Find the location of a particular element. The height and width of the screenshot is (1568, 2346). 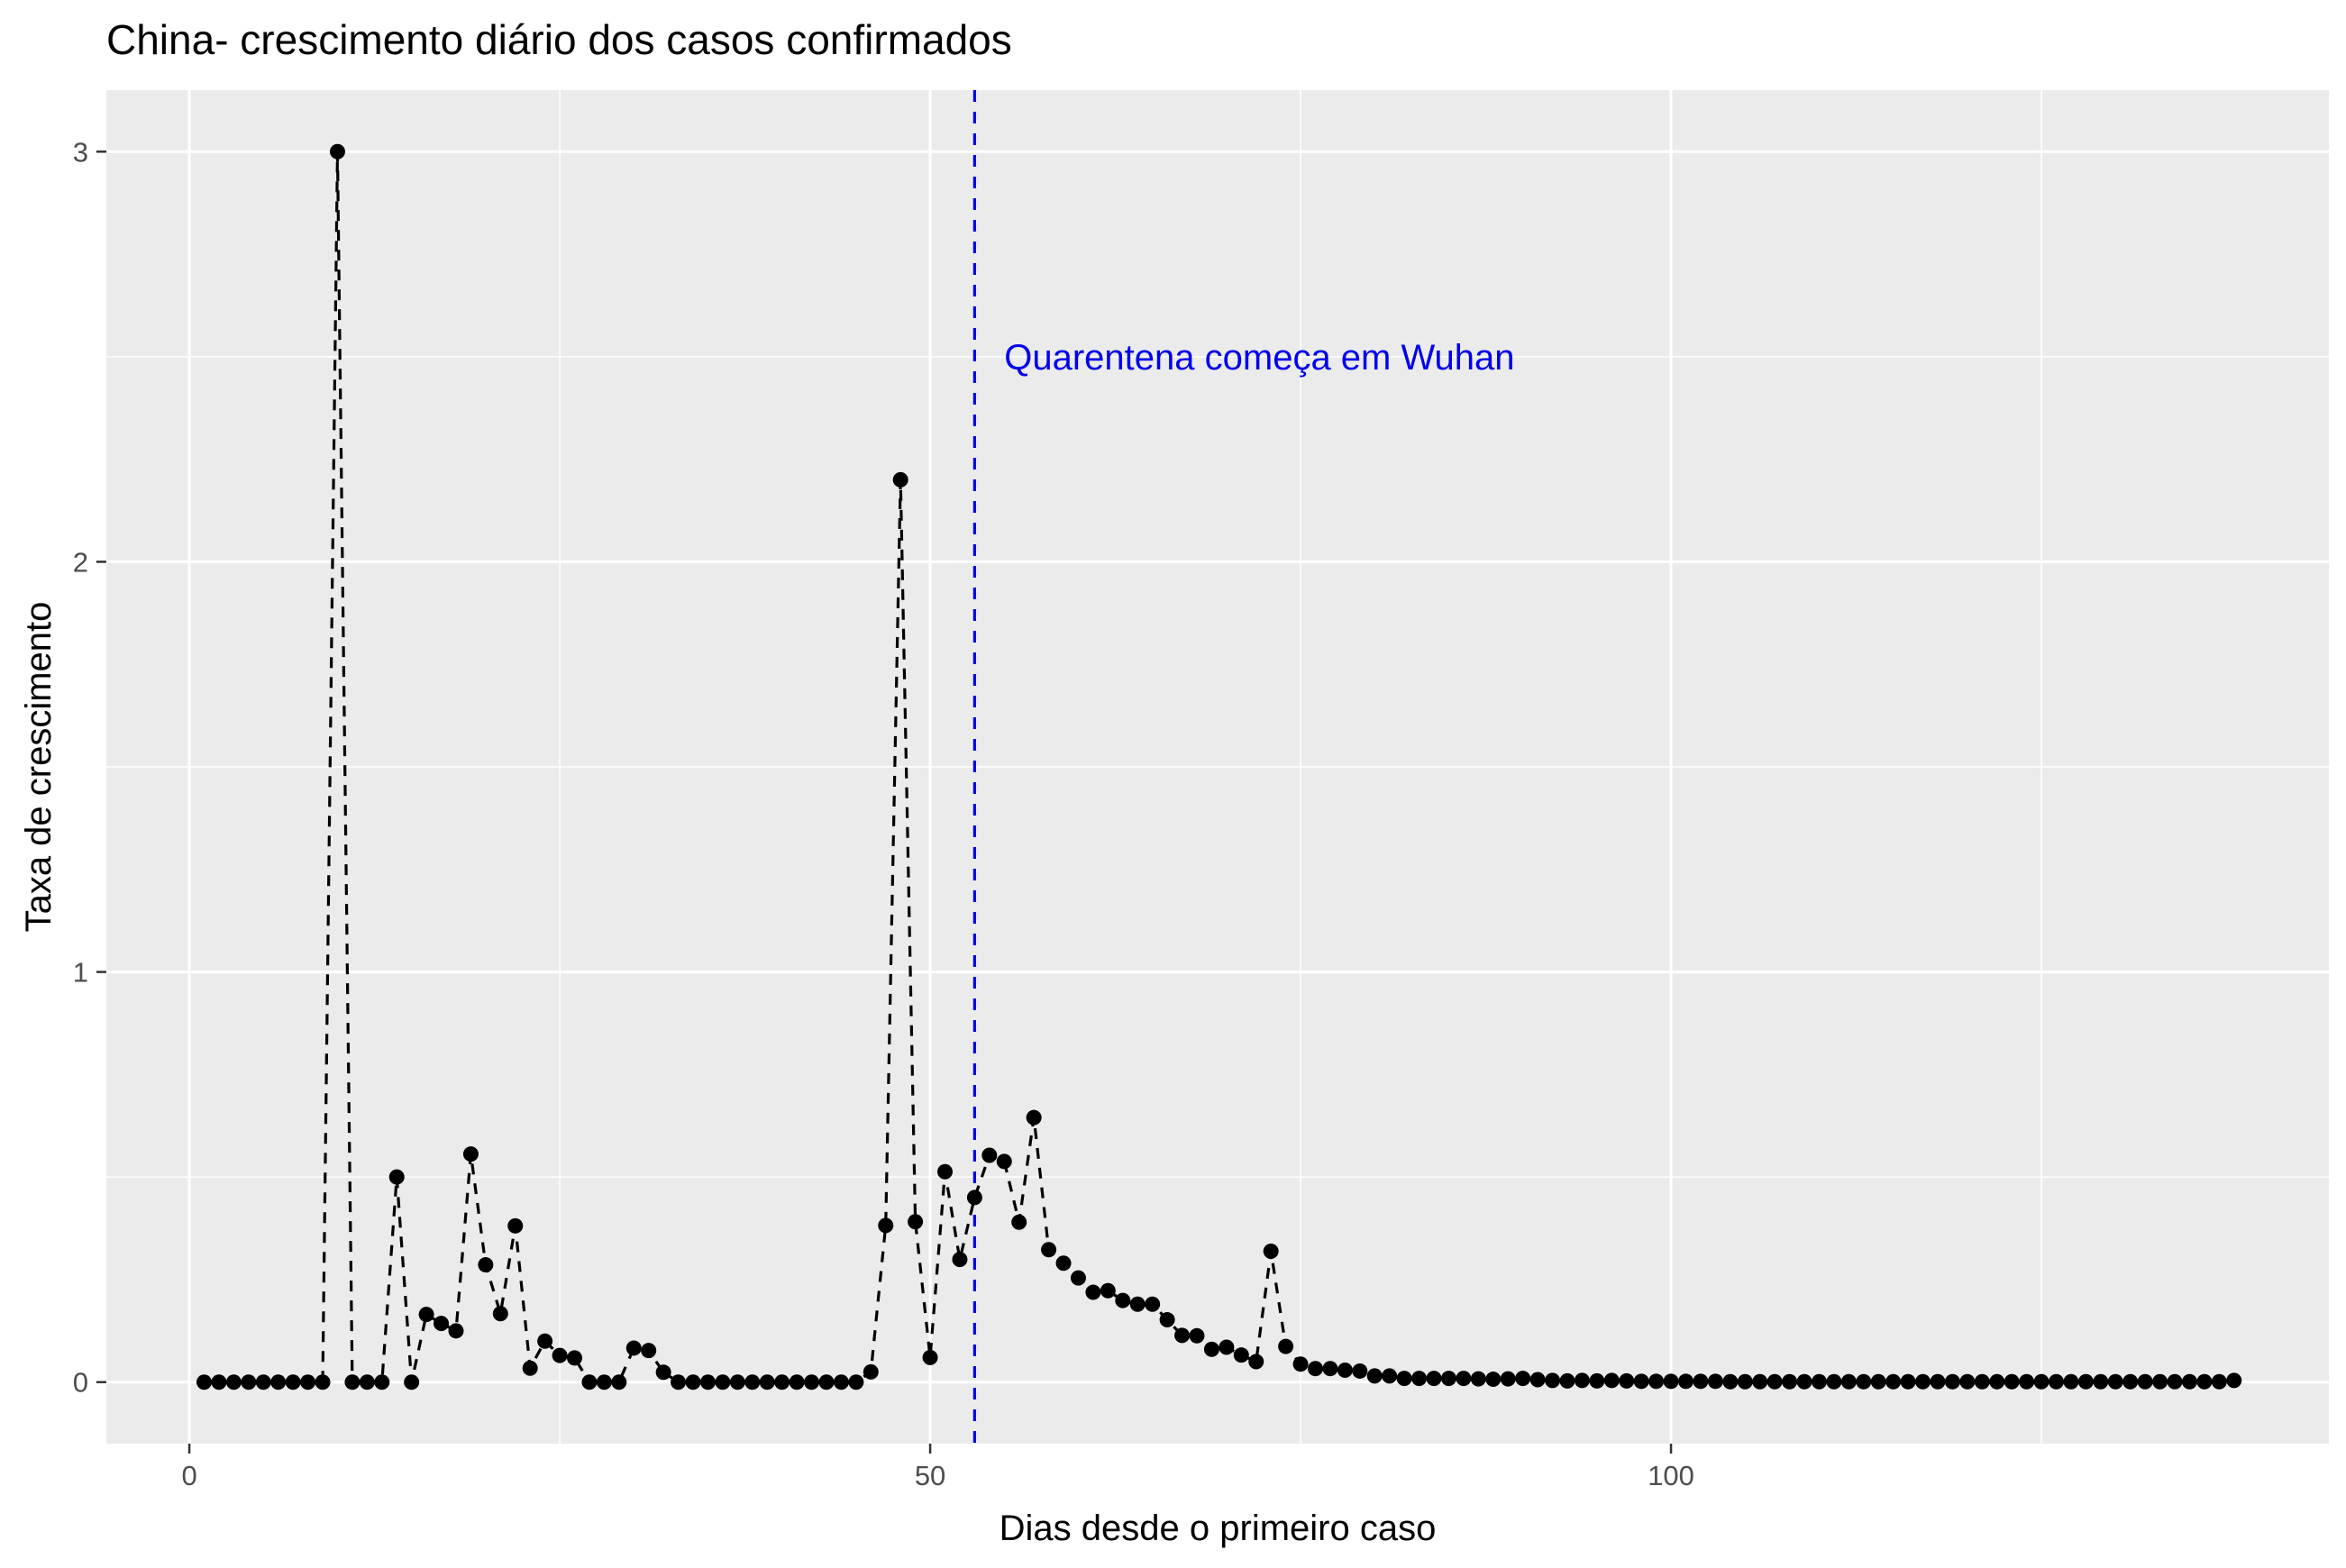

y-axis-ticks: 0 1 2 3 is located at coordinates (89, 767).